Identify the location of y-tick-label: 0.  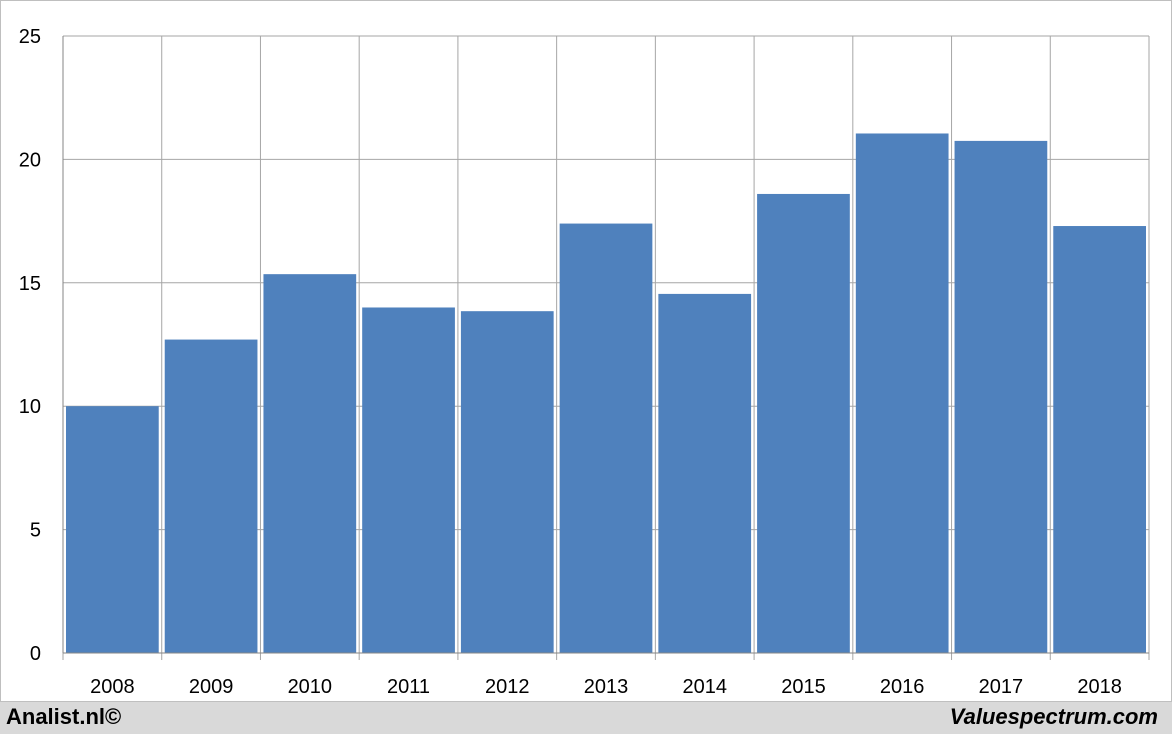
(35, 654).